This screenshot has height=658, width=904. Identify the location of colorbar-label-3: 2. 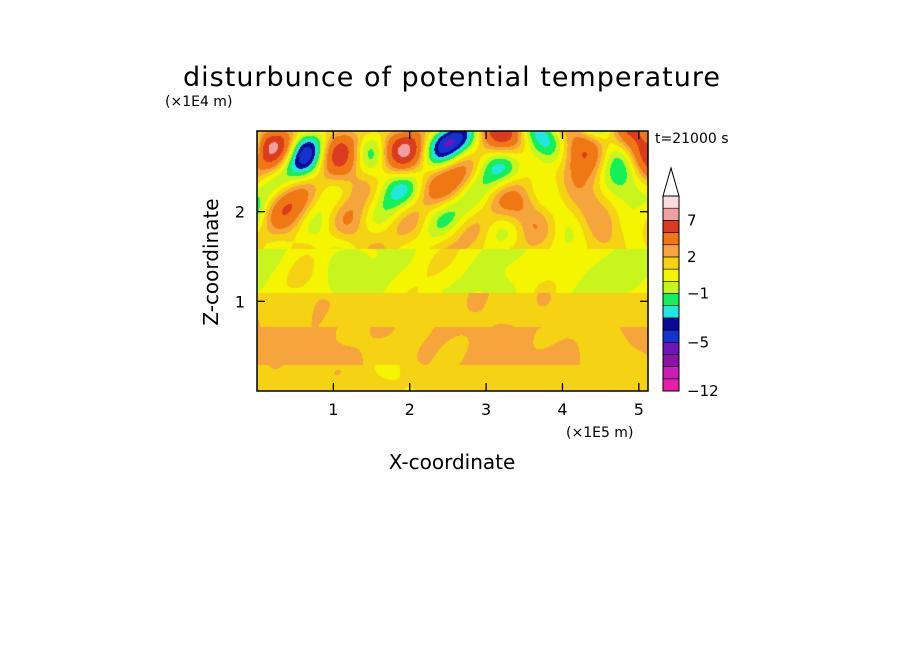
(692, 257).